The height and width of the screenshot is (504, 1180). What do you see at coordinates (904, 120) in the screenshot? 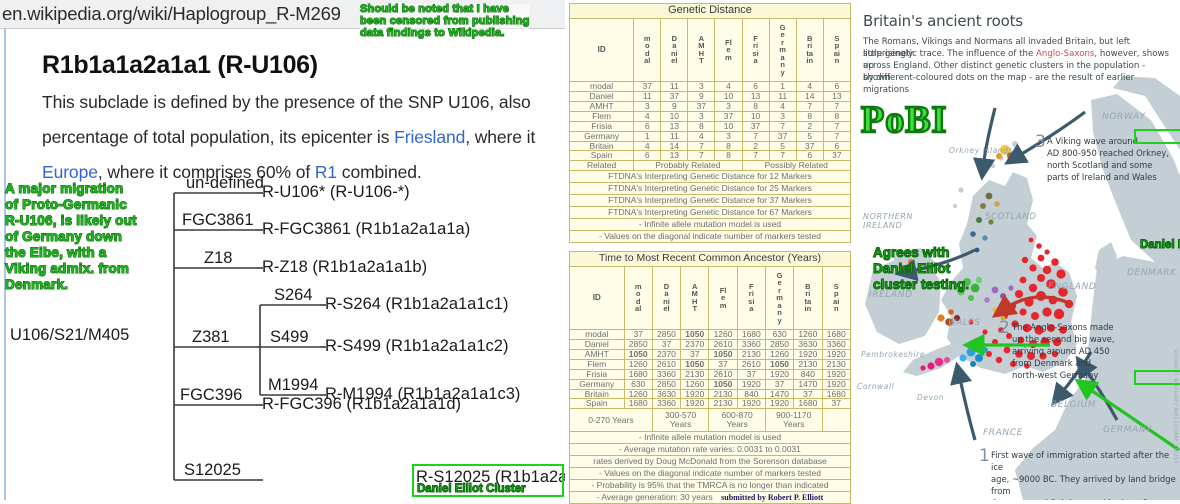
I see `pobi-watermark: PoBI` at bounding box center [904, 120].